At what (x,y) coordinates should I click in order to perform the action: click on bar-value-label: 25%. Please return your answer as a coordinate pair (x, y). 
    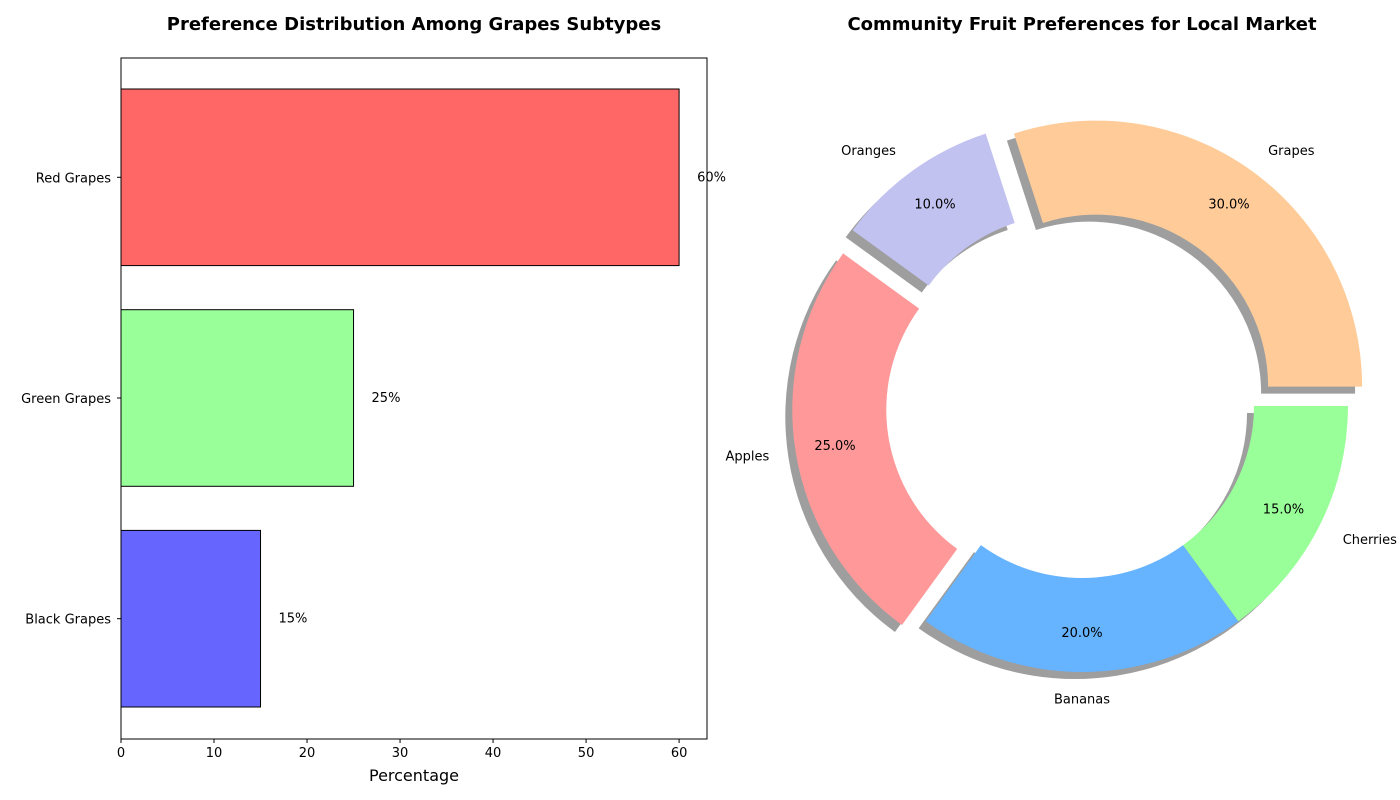
    Looking at the image, I should click on (386, 398).